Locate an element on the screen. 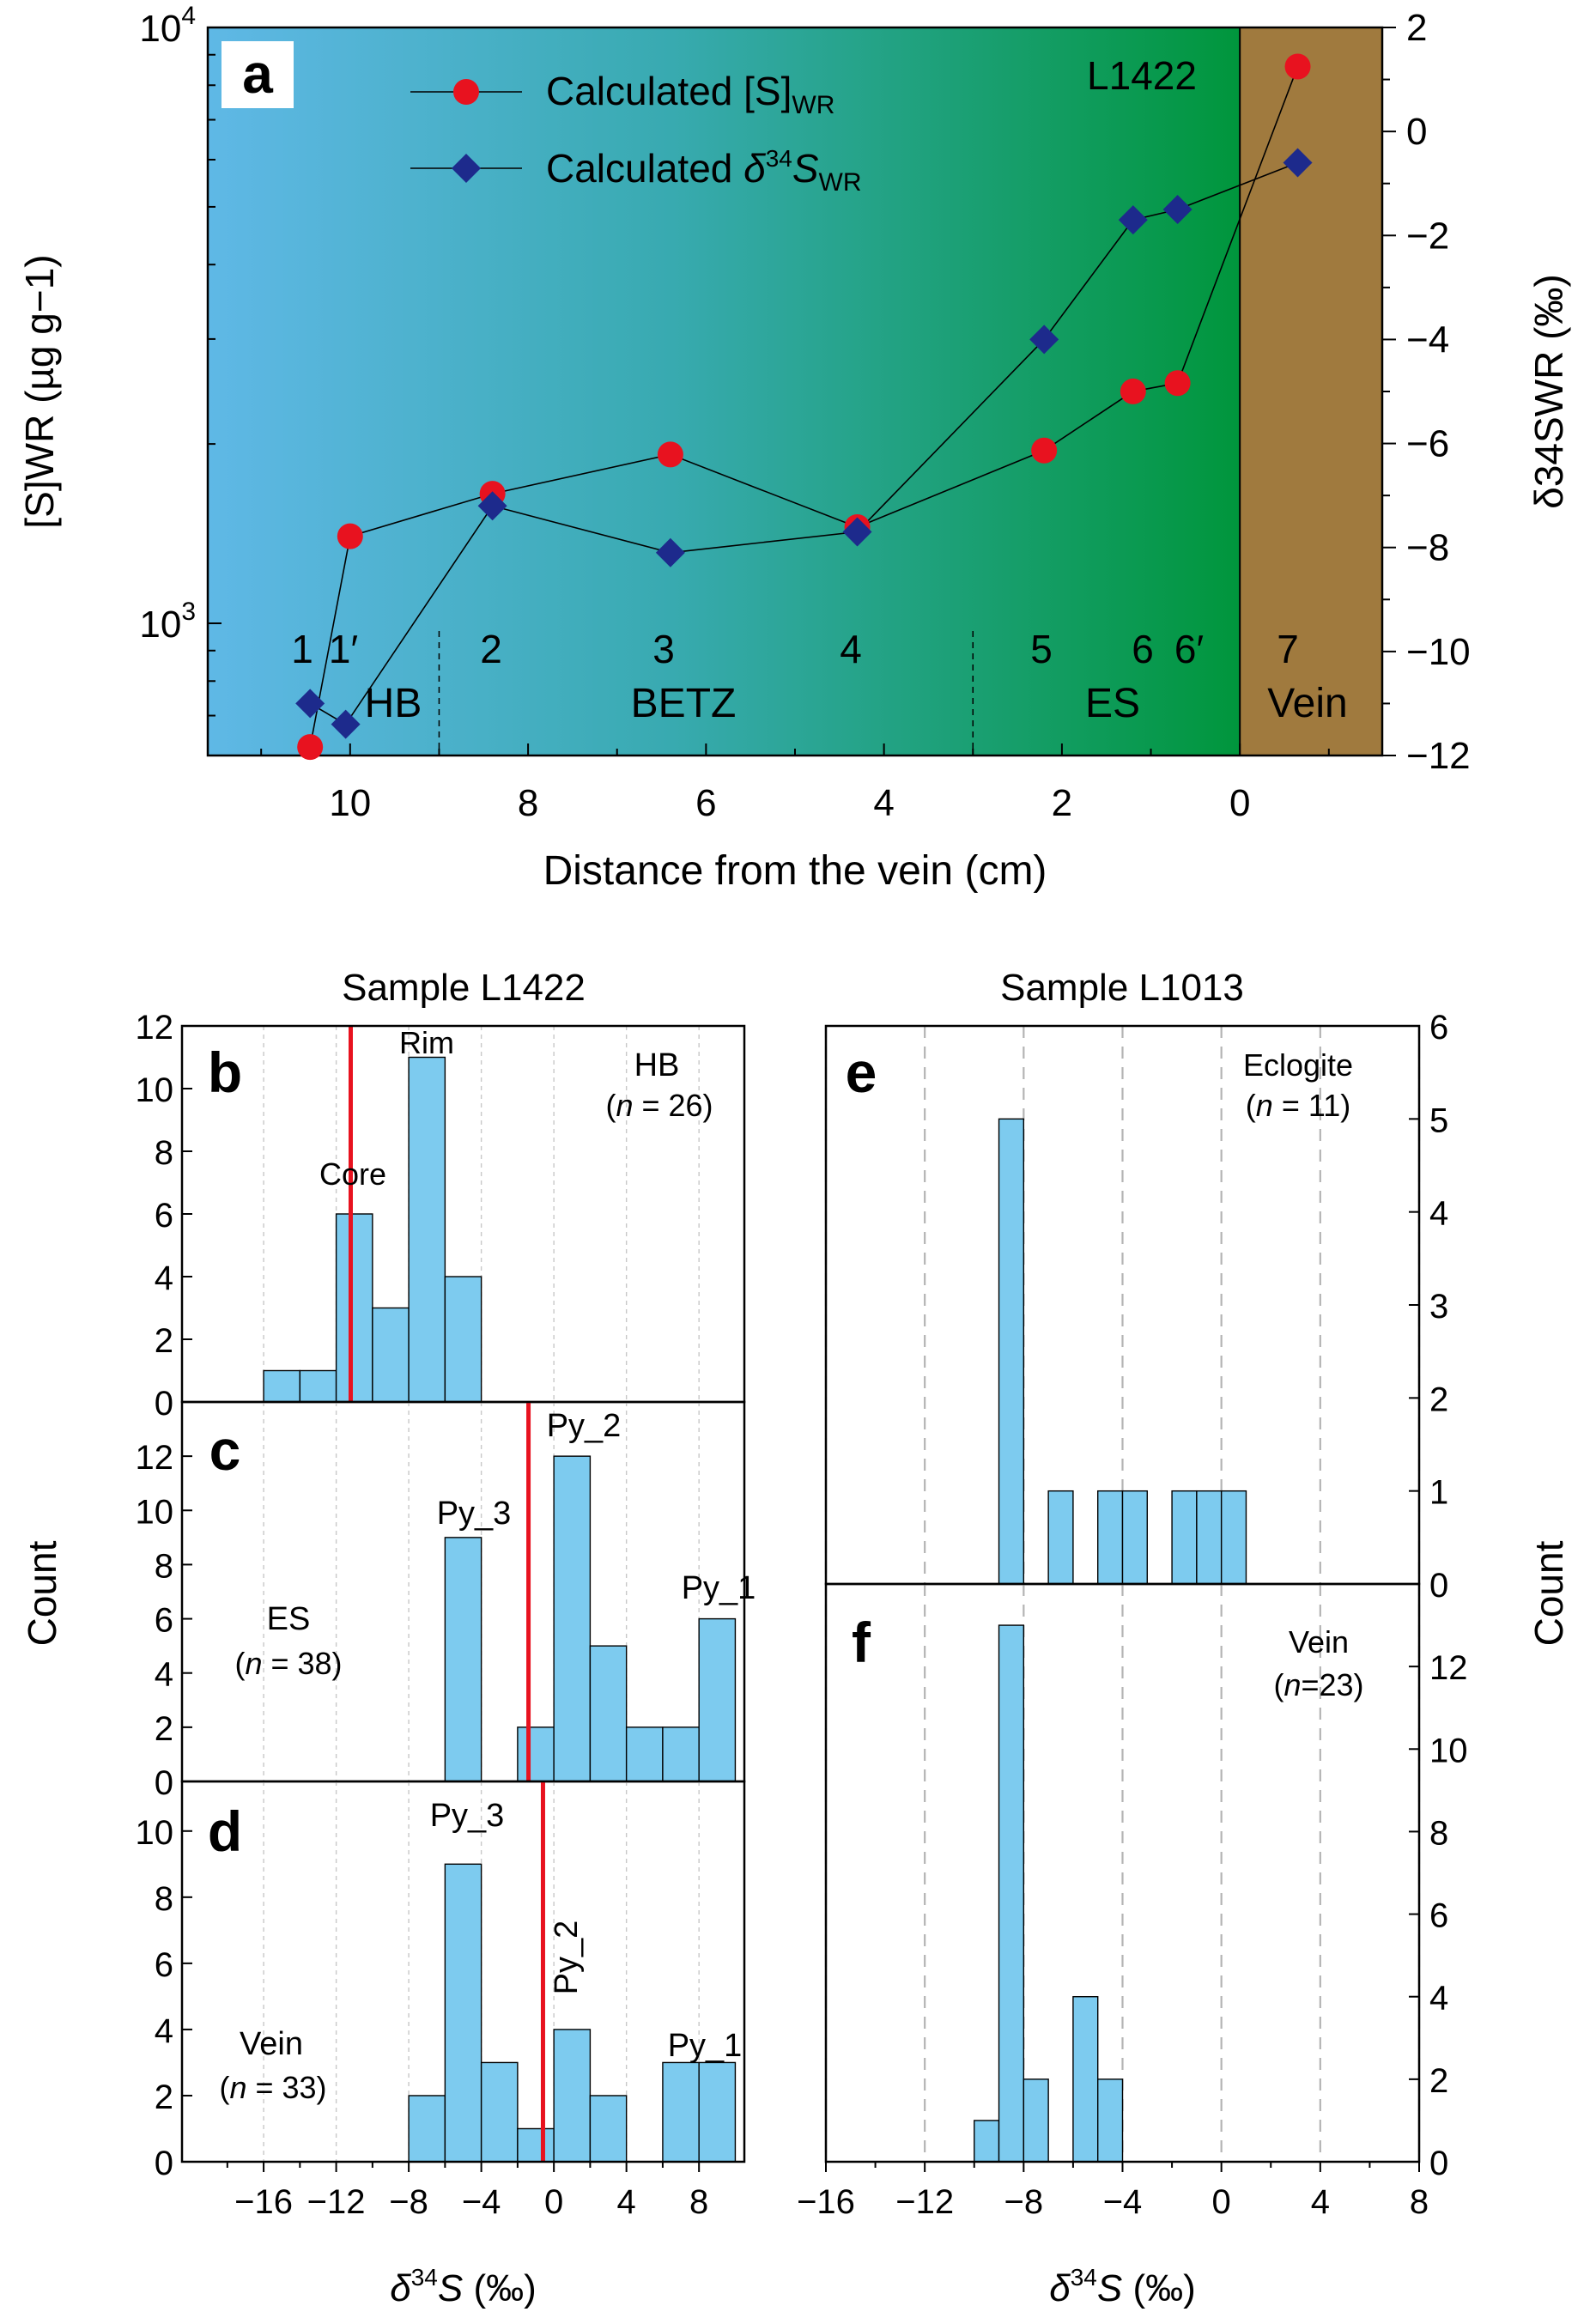  y-right-axis-title: δ34SWR (‰) is located at coordinates (1548, 392).